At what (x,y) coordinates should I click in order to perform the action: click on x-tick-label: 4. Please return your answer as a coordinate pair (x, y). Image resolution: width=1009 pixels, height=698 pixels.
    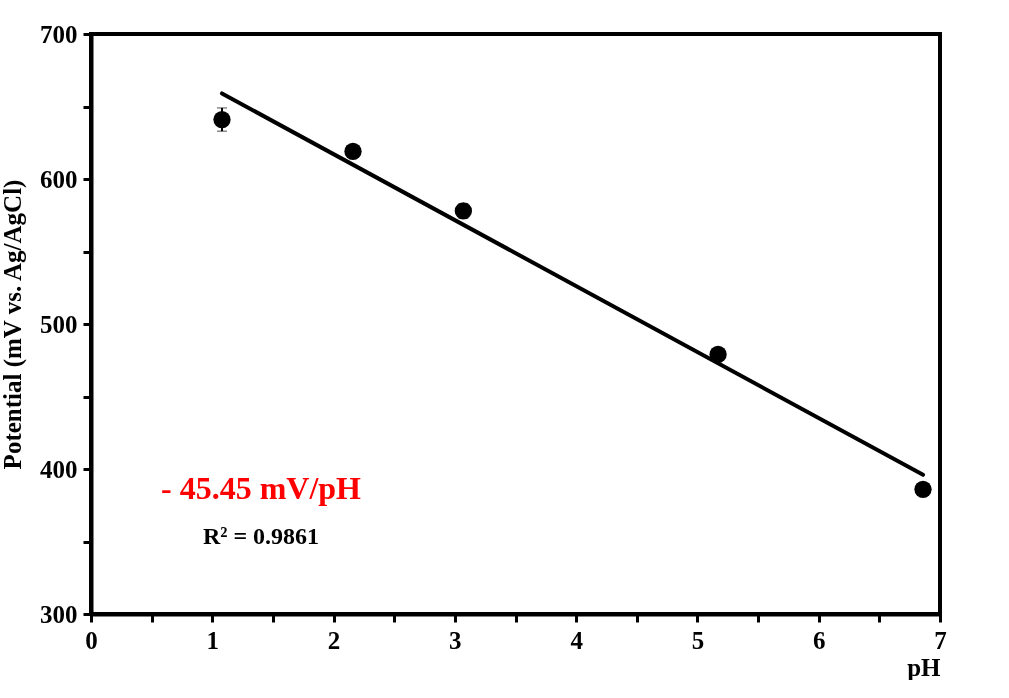
    Looking at the image, I should click on (577, 640).